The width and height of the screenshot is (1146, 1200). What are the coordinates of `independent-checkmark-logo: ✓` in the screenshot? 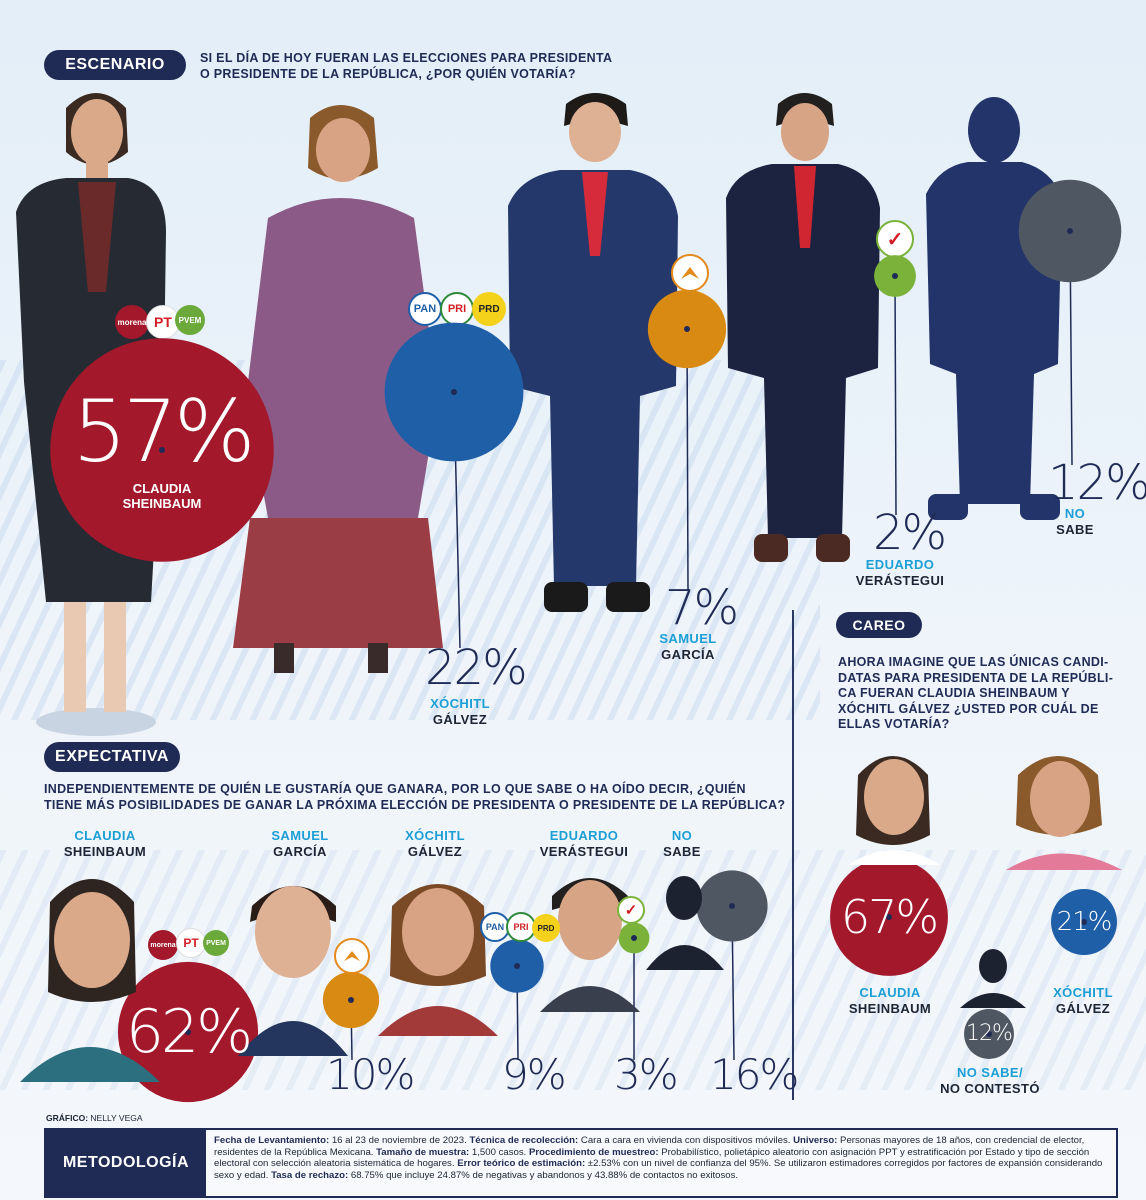 It's located at (631, 910).